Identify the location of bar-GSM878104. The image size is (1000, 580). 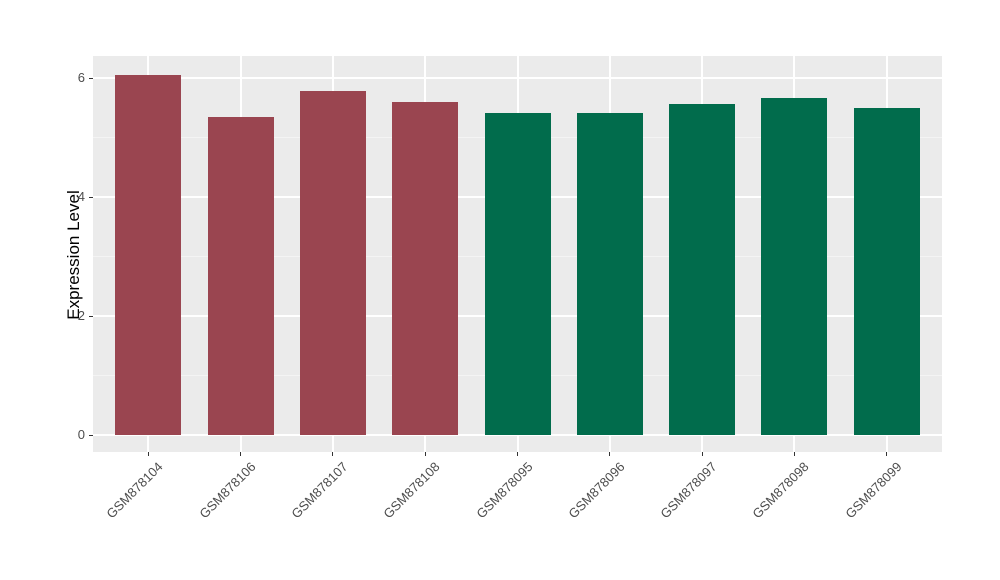
(148, 255).